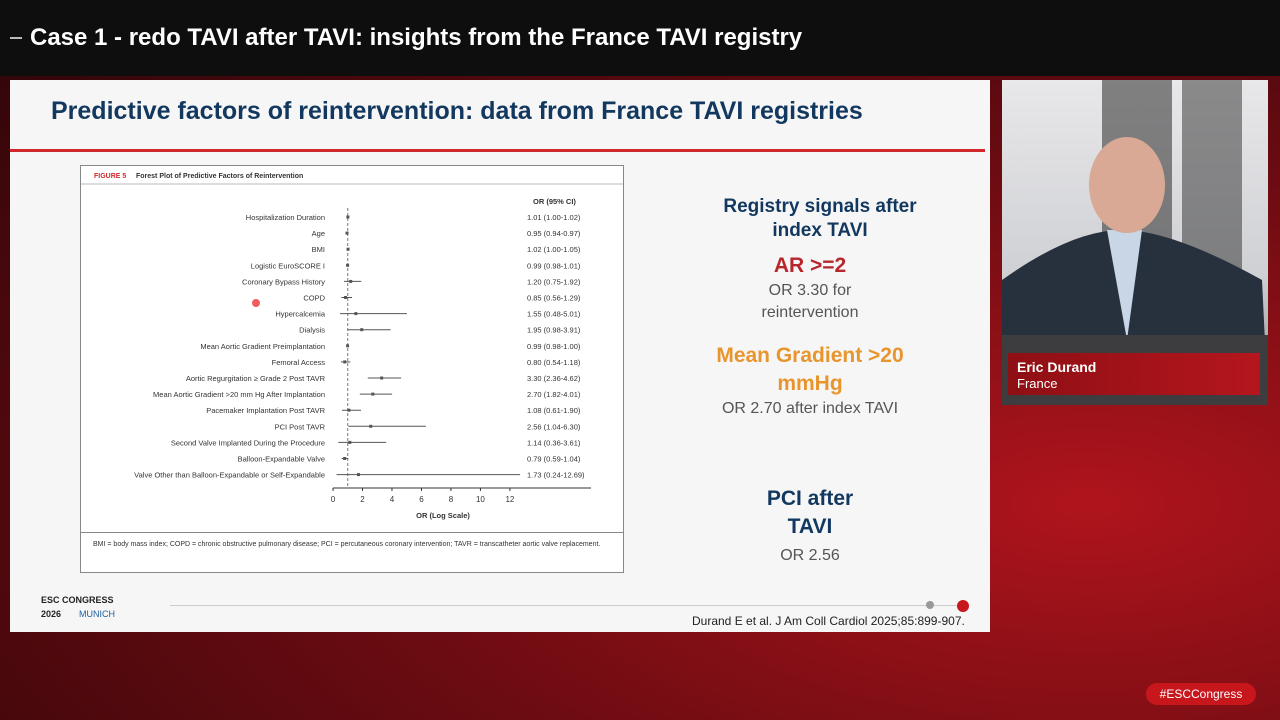  What do you see at coordinates (556, 475) in the screenshot?
I see `value-label: 1.73 (0.24-12.69)` at bounding box center [556, 475].